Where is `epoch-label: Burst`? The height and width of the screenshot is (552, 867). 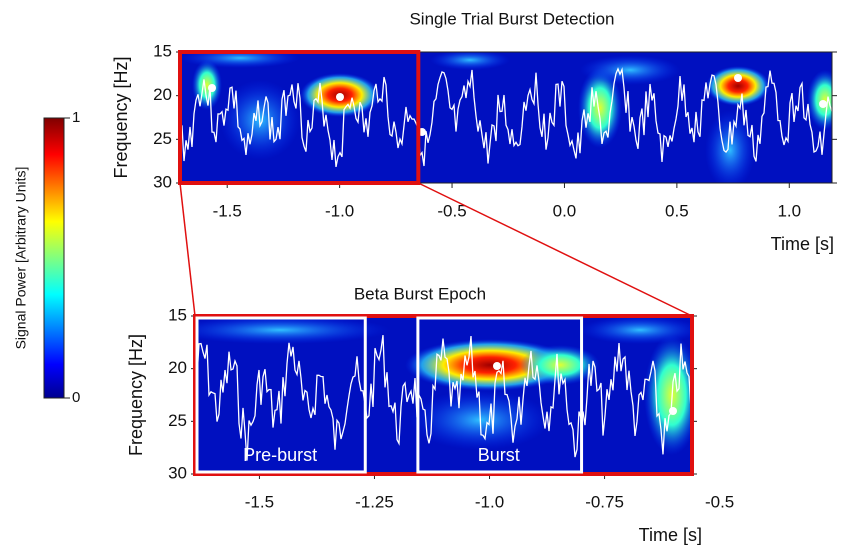 epoch-label: Burst is located at coordinates (499, 455).